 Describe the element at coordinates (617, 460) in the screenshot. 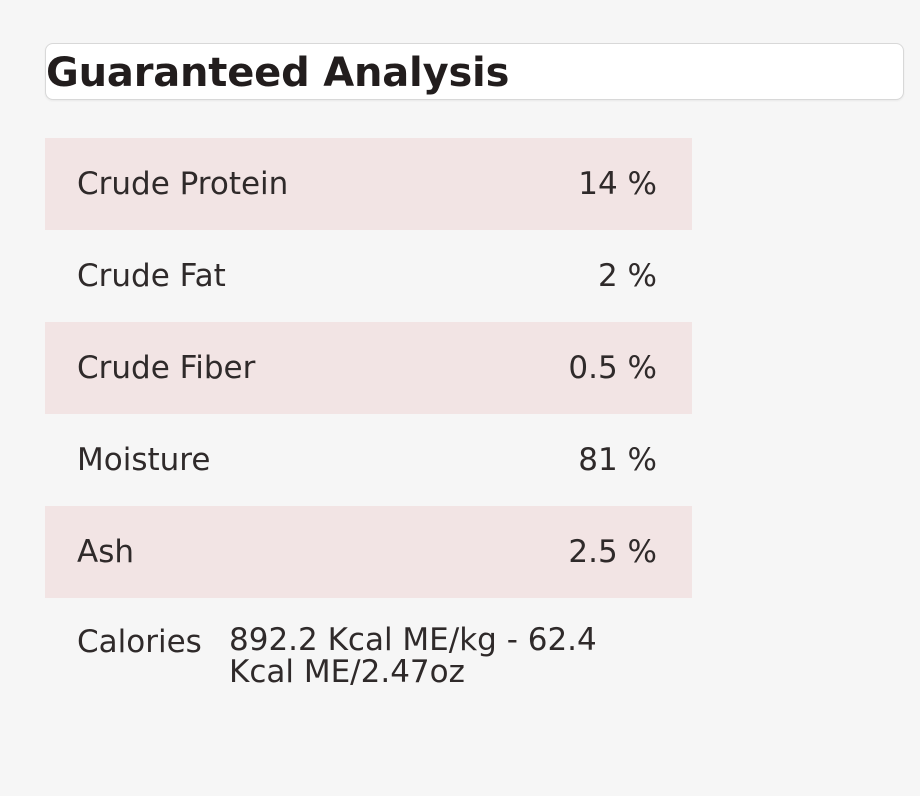

I see `row-value: 81 %` at that location.